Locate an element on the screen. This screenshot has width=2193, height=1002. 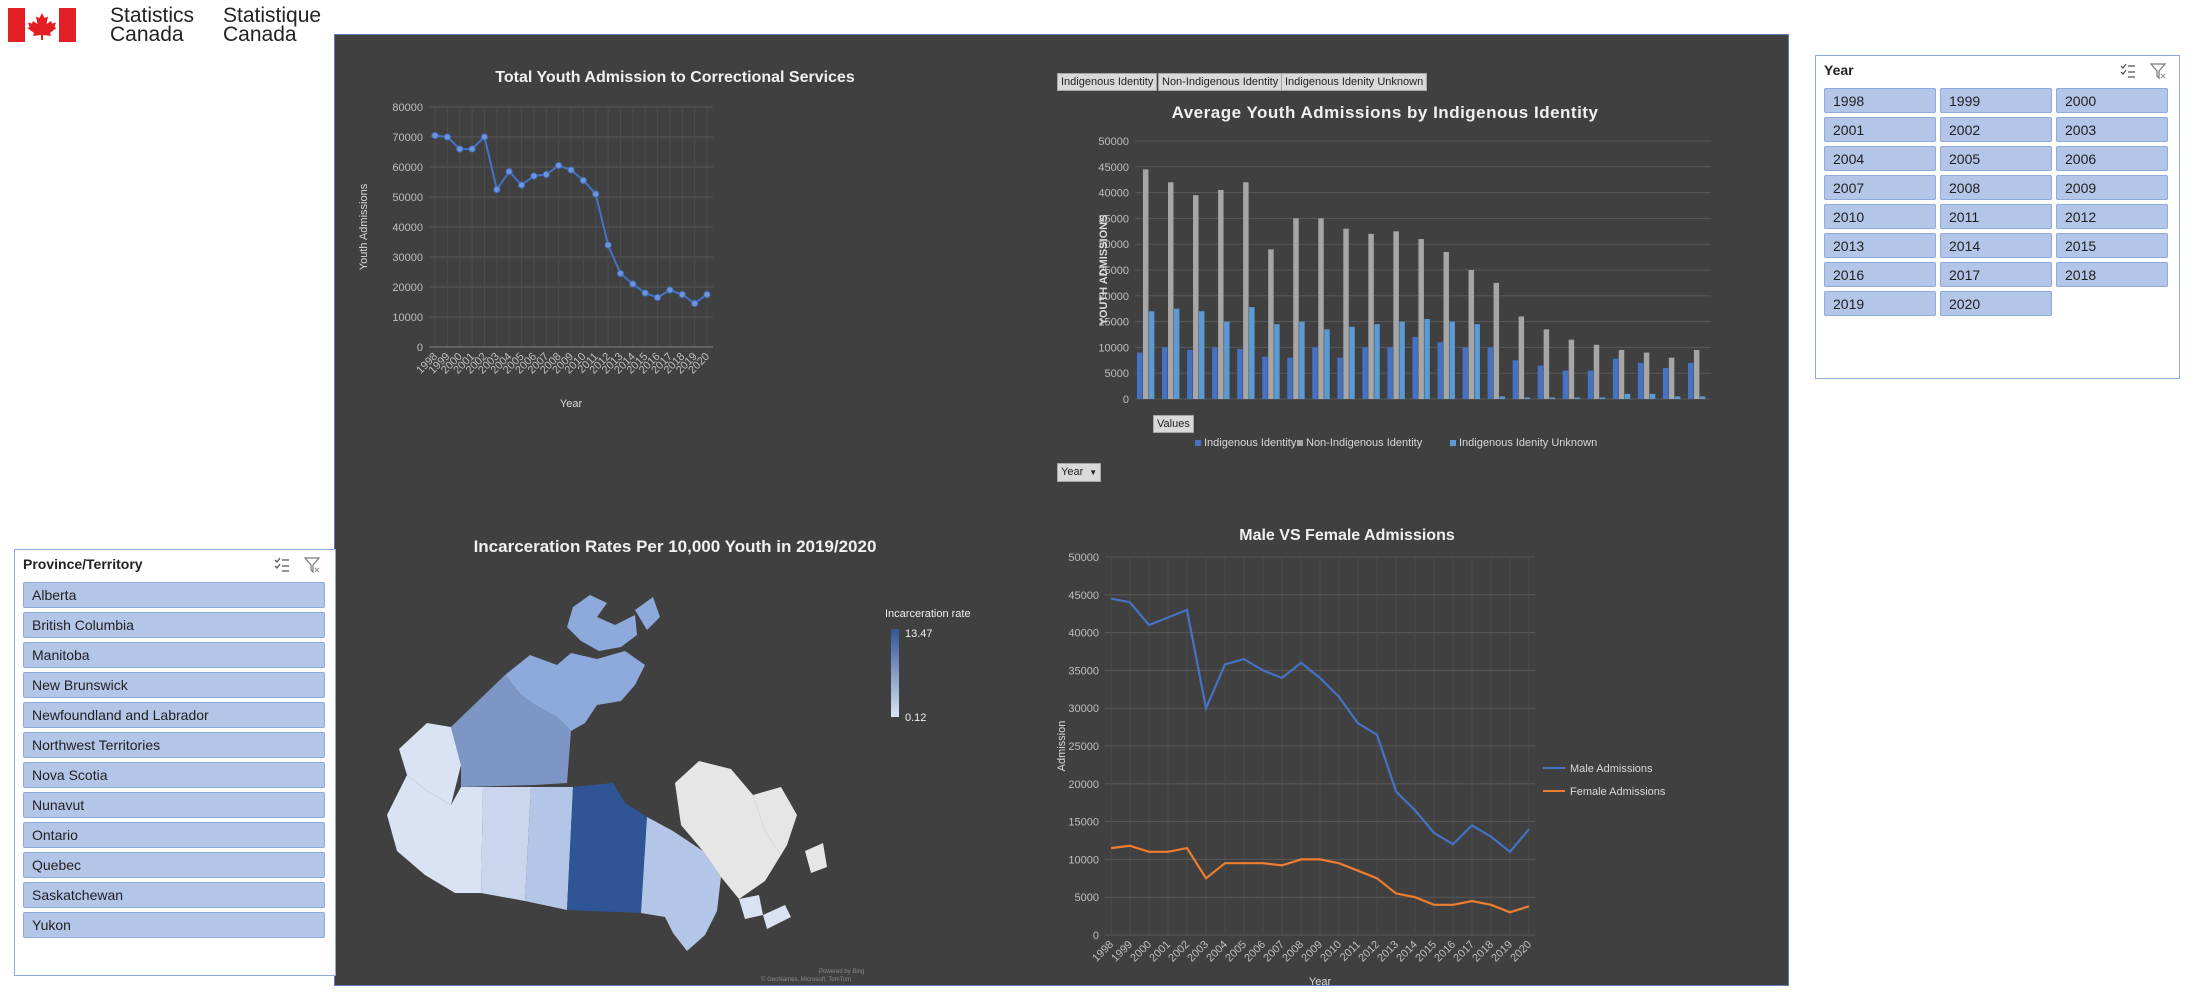
logo-en-line1: Statistics is located at coordinates (152, 15).